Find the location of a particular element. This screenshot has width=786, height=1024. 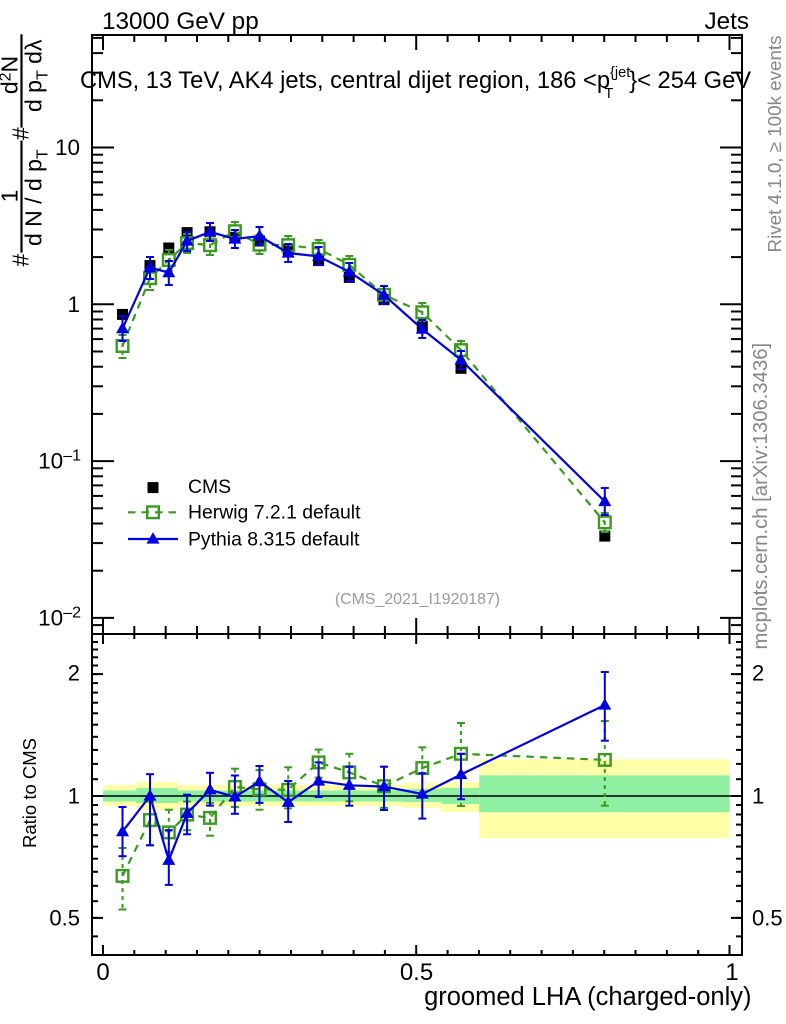

svg-text: groomed LHA (charged-only) is located at coordinates (587, 997).